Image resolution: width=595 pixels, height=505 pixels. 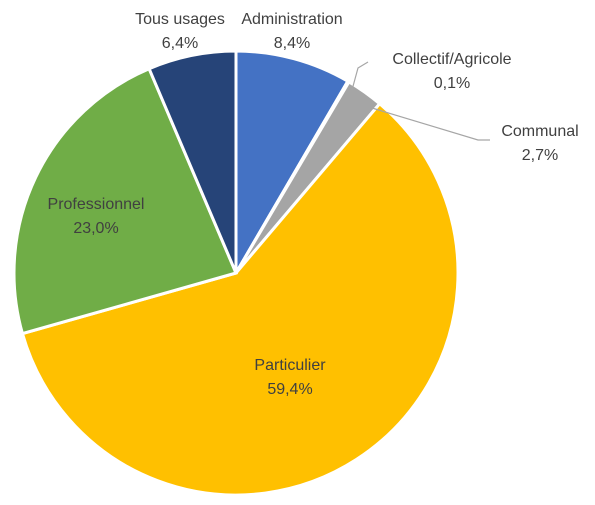 I want to click on slice-value: 8,4%, so click(x=292, y=43).